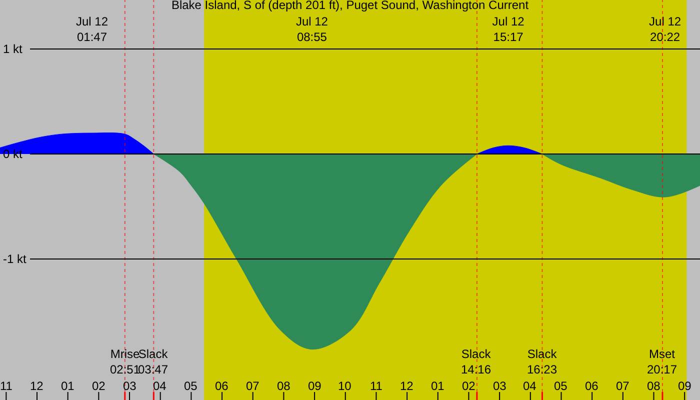 The height and width of the screenshot is (400, 700). Describe the element at coordinates (345, 386) in the screenshot. I see `x-tick-label: 10` at that location.